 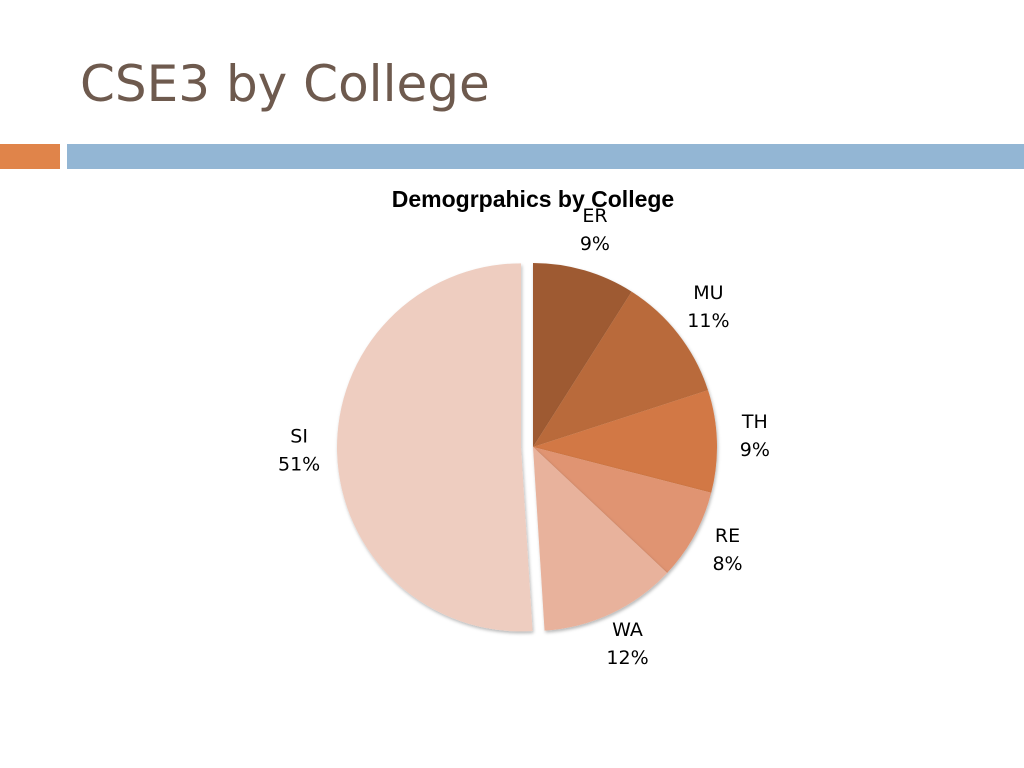 I want to click on pie-slice-wa, so click(x=600, y=539).